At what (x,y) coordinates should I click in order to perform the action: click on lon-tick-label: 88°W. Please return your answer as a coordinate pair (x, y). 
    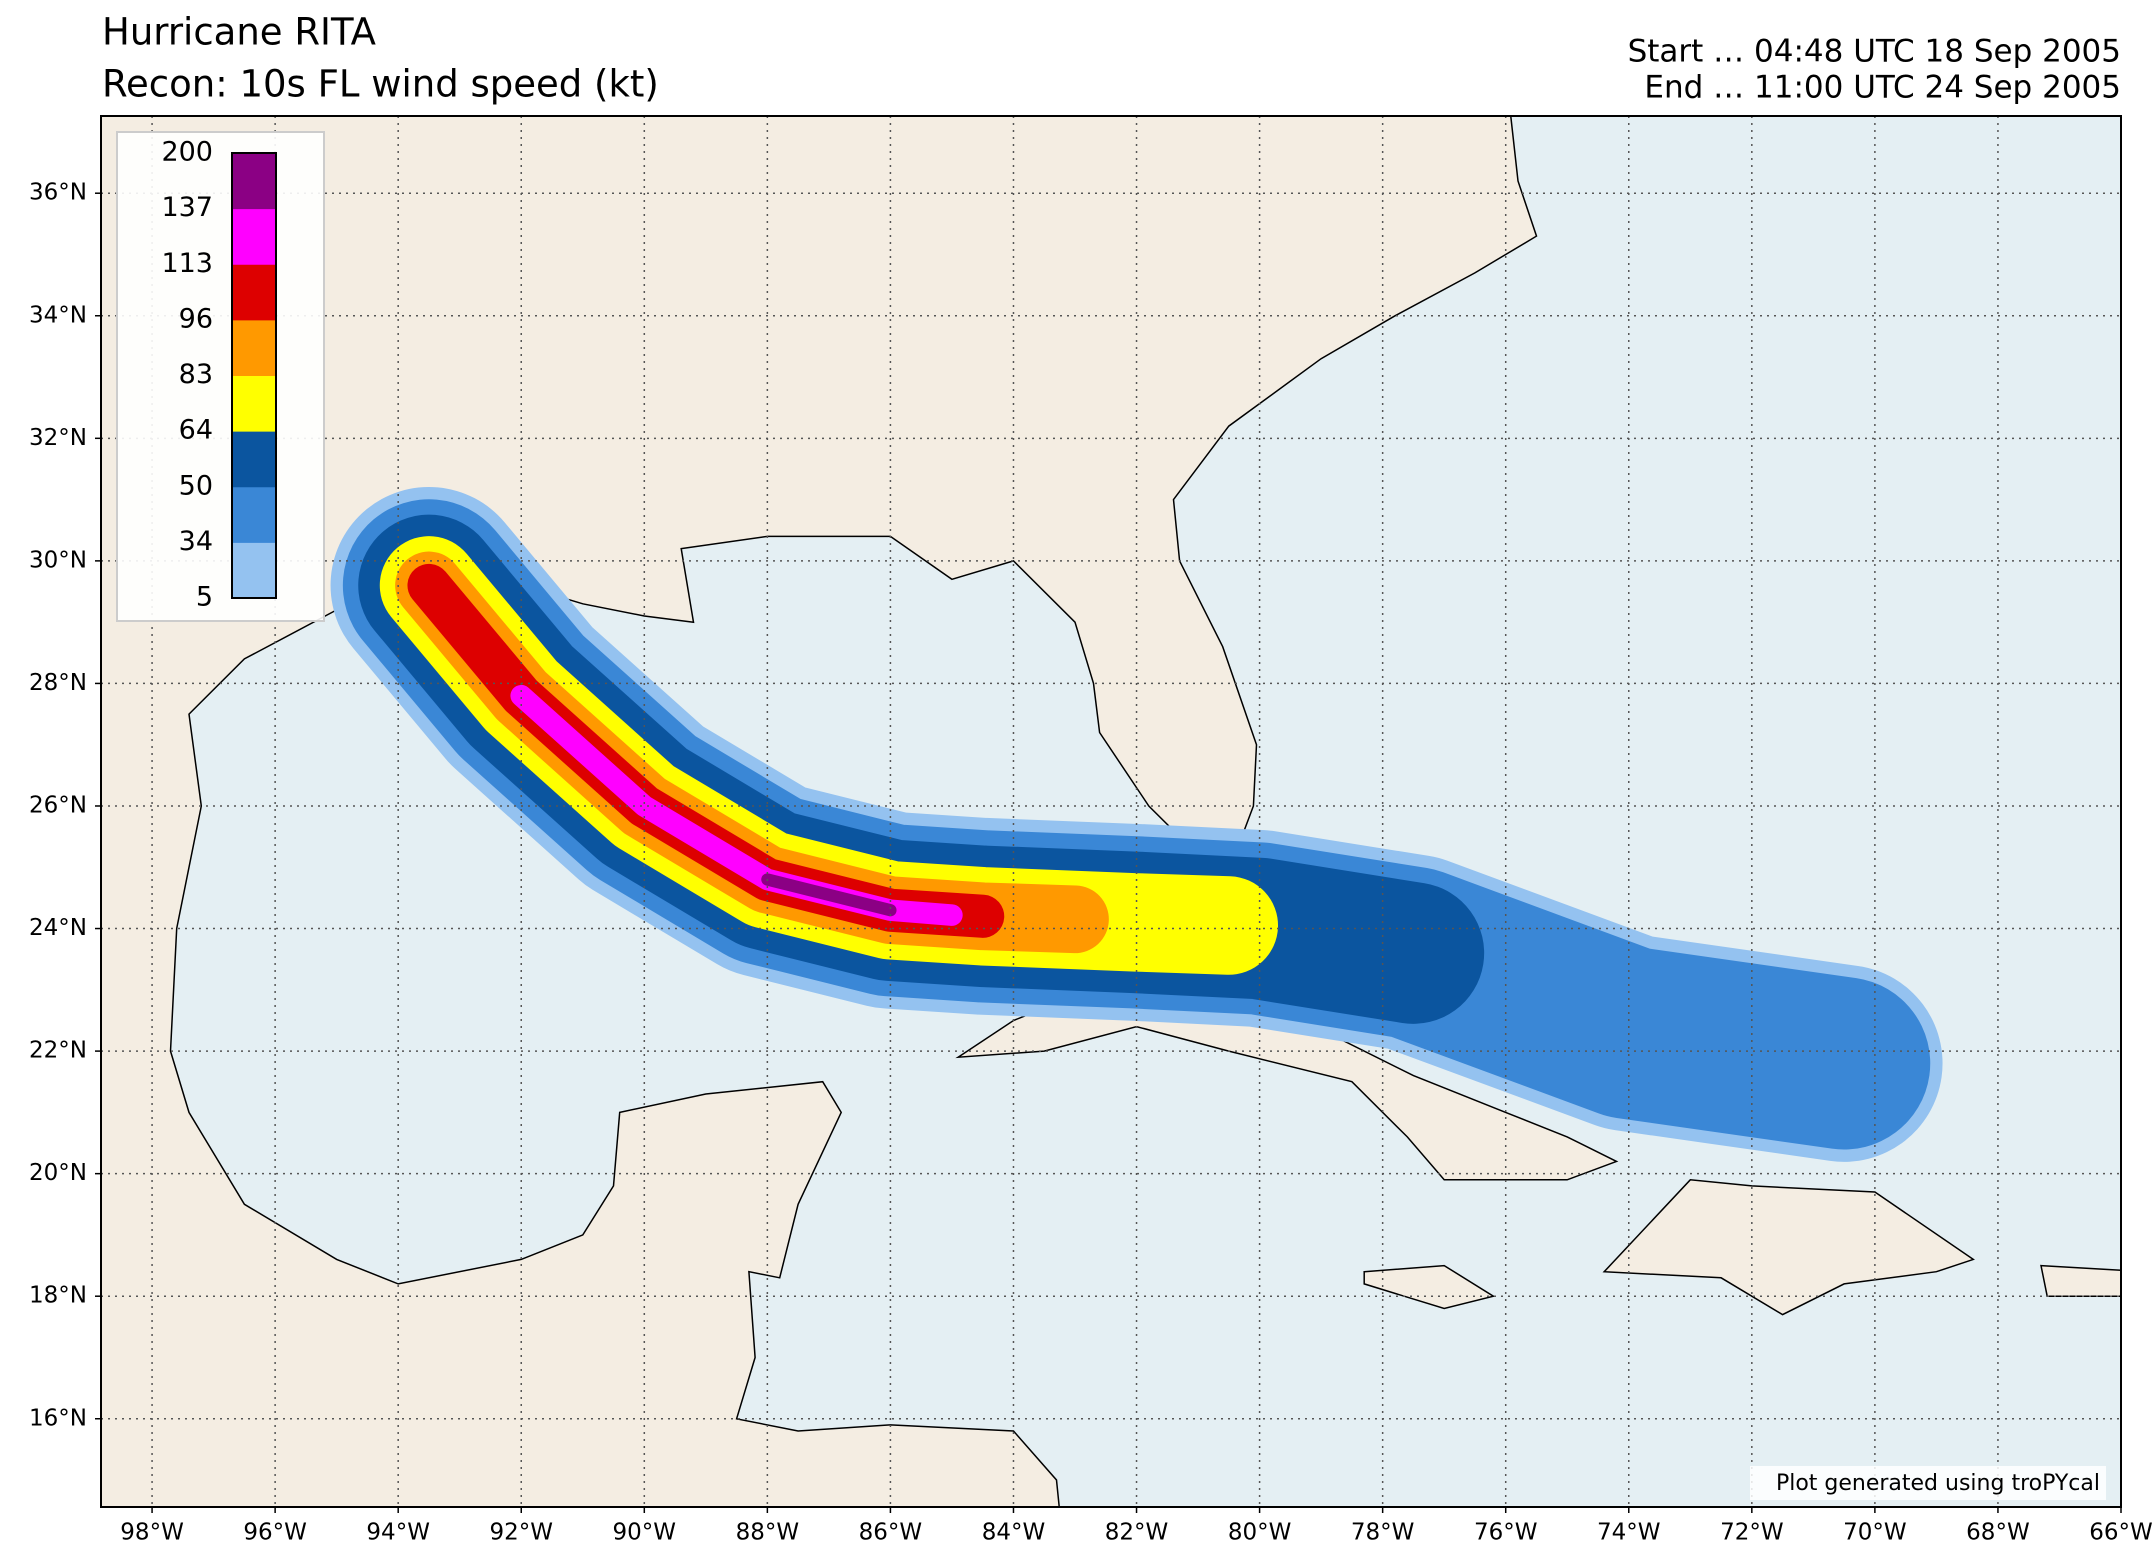
    Looking at the image, I should click on (768, 1533).